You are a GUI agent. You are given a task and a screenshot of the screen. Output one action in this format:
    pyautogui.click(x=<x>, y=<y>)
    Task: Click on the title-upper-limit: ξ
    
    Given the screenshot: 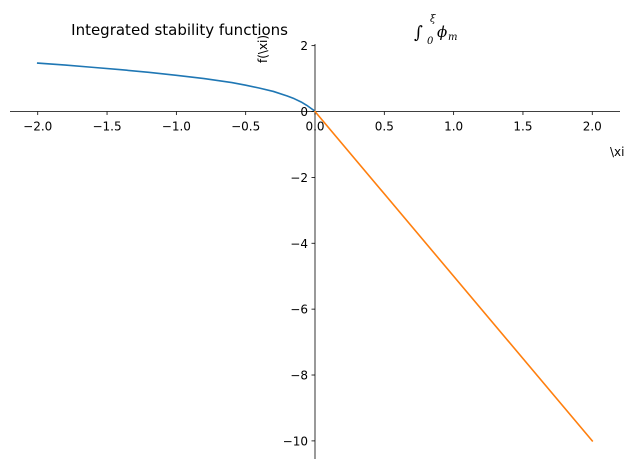 What is the action you would take?
    pyautogui.click(x=433, y=19)
    